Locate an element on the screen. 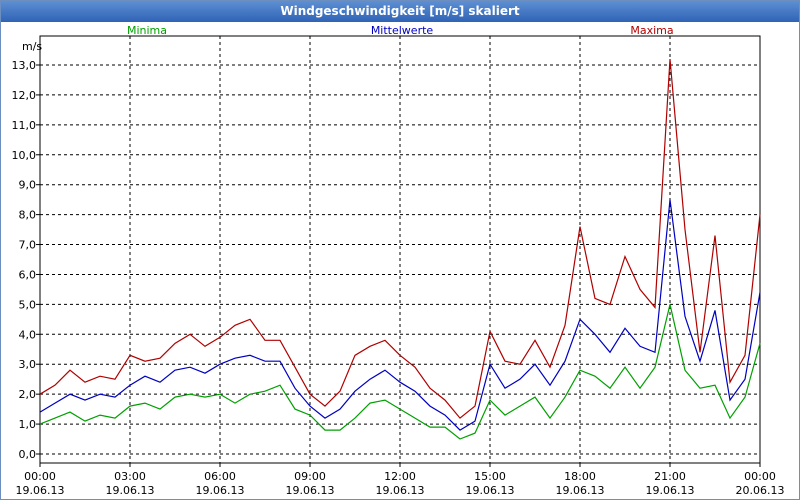 This screenshot has width=800, height=500. window-title: Windgeschwindigkeit [m/s] skaliert is located at coordinates (400, 11).